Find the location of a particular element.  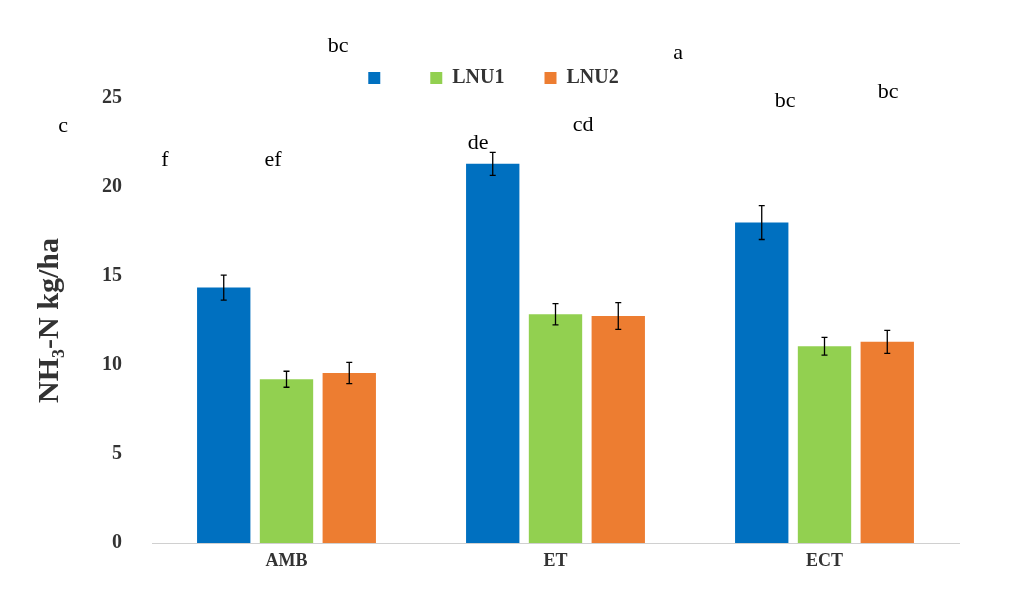

y-tick-label: 0 is located at coordinates (117, 541).